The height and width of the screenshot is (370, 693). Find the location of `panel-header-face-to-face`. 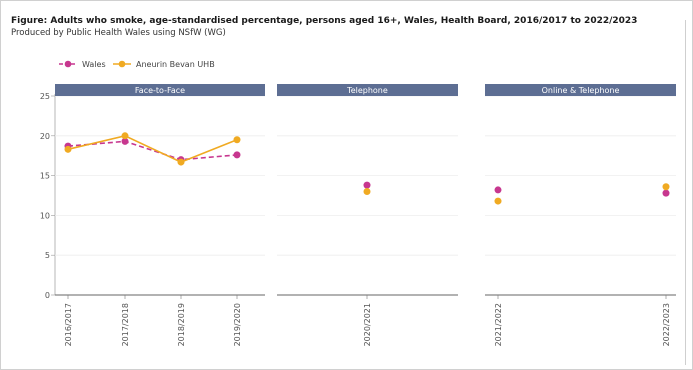

panel-header-face-to-face is located at coordinates (160, 90).